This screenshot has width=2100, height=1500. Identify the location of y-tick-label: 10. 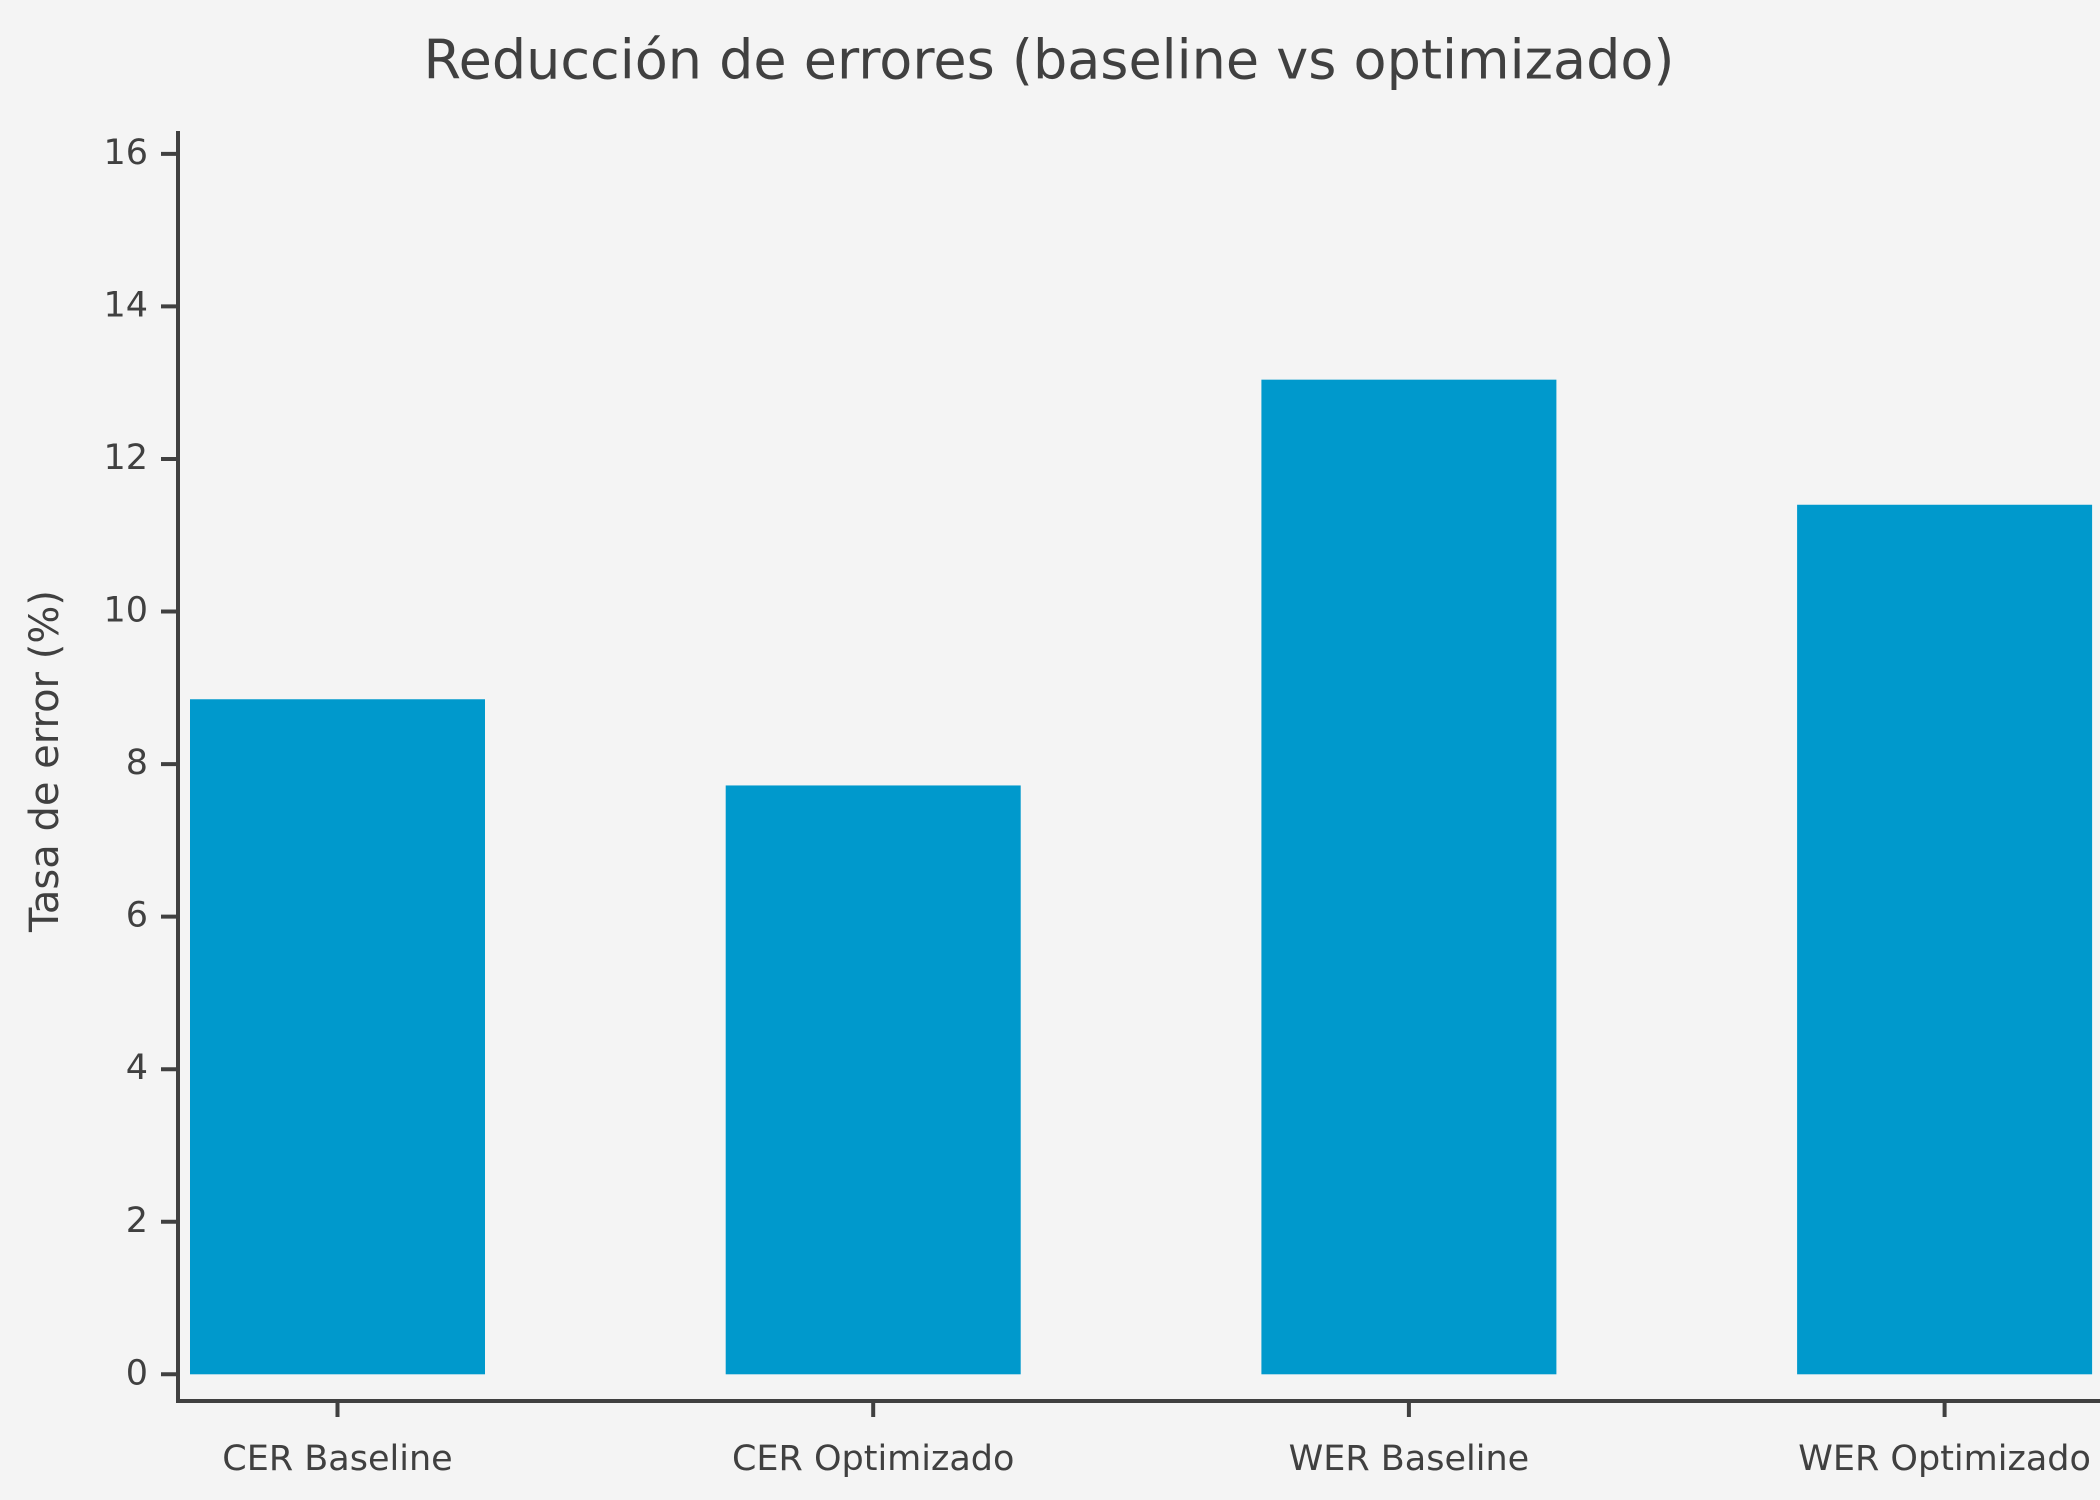
(125, 611).